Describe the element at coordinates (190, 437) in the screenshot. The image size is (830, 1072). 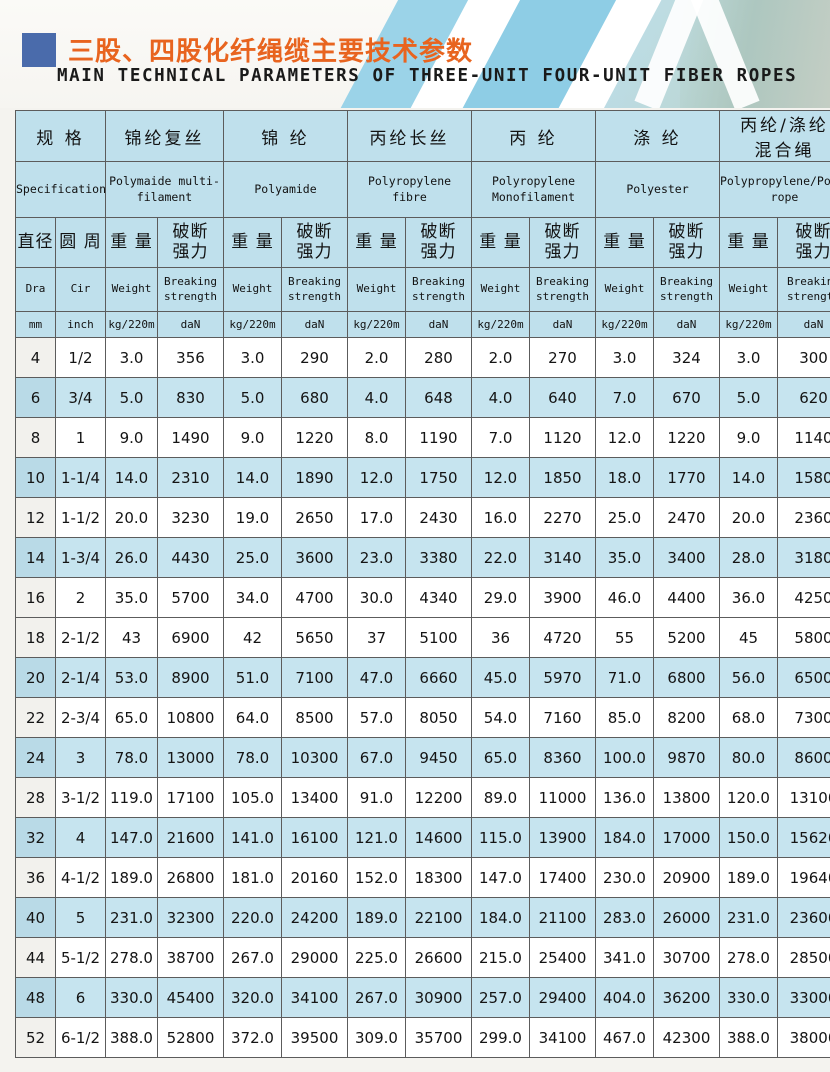
I see `cell-r2-c3: 1490` at that location.